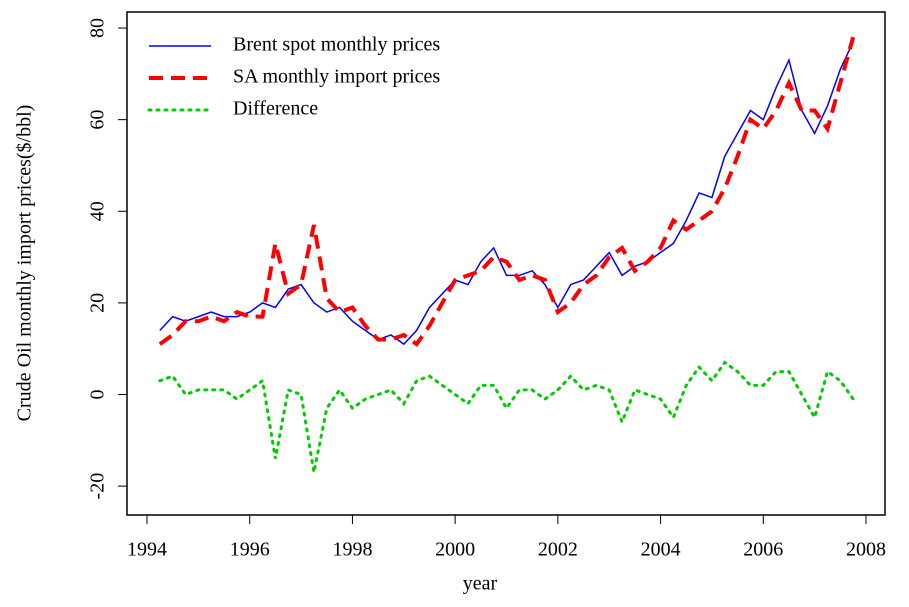 The height and width of the screenshot is (607, 909). What do you see at coordinates (352, 550) in the screenshot?
I see `x-tick-label: 1998` at bounding box center [352, 550].